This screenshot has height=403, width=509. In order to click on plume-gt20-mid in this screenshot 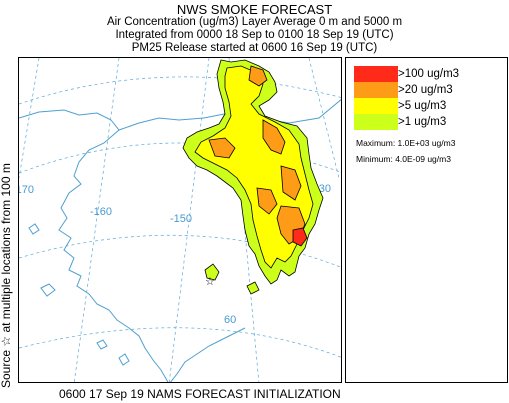, I will do `click(274, 137)`.